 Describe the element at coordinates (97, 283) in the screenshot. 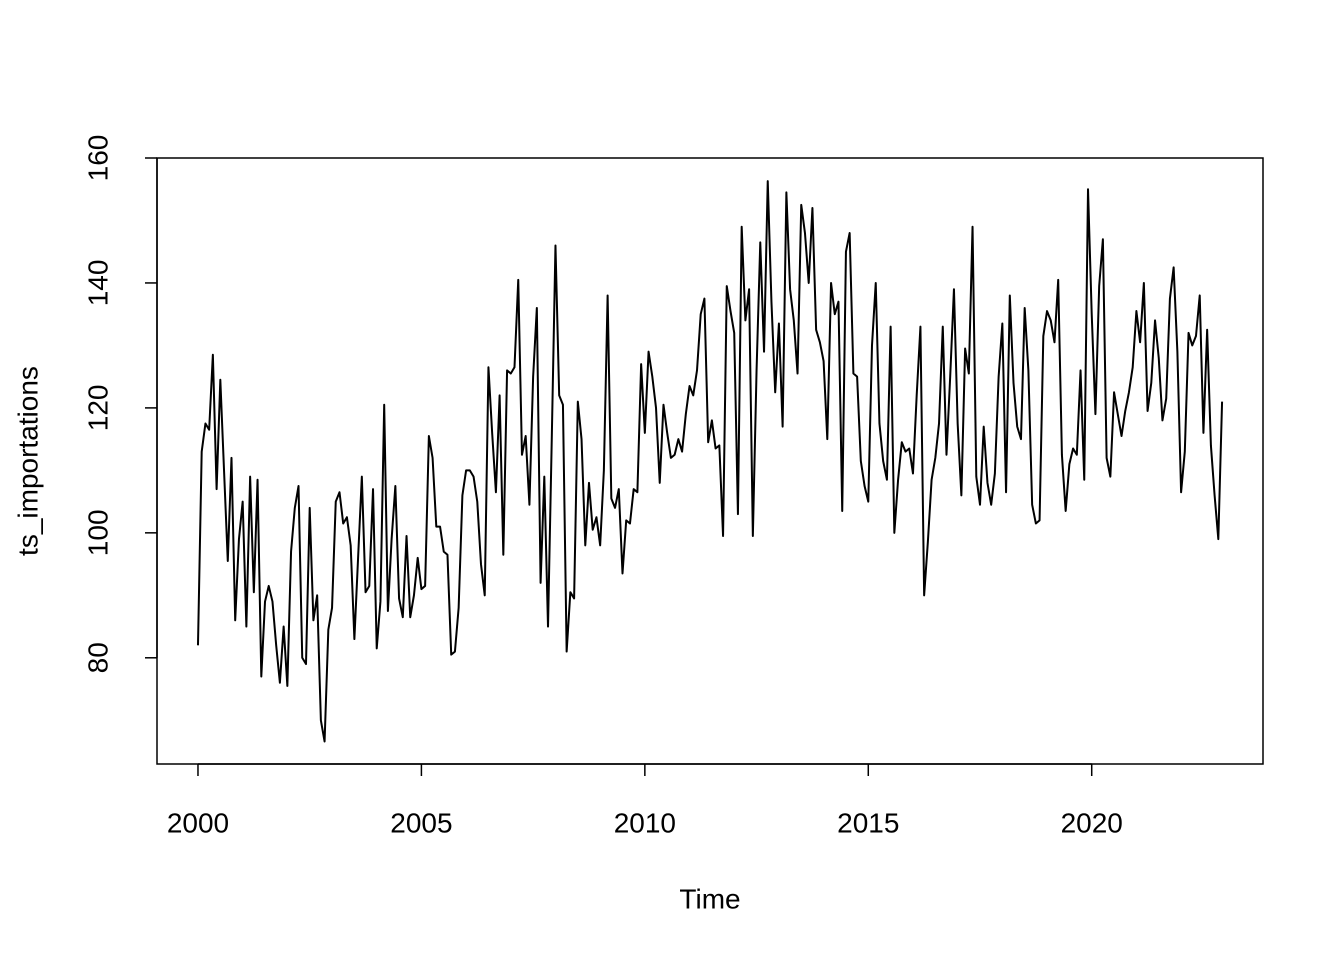

I see `y-tick-label: 140` at that location.